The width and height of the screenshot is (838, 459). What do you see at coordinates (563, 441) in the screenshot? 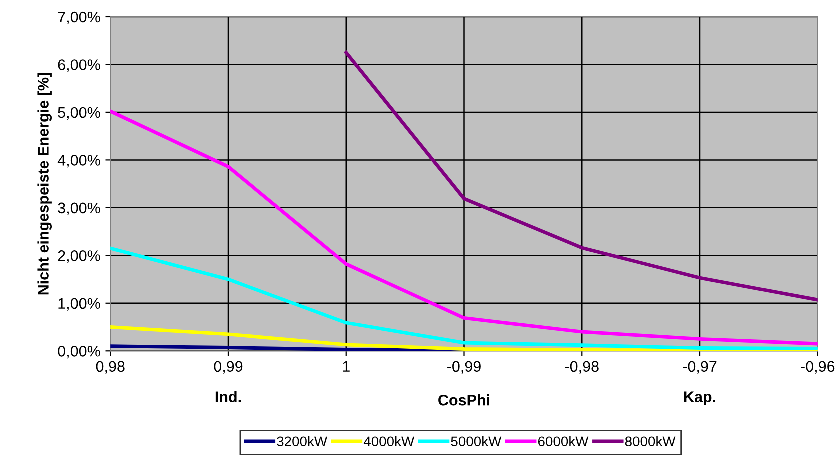
I see `legend-label: 6000kW` at bounding box center [563, 441].